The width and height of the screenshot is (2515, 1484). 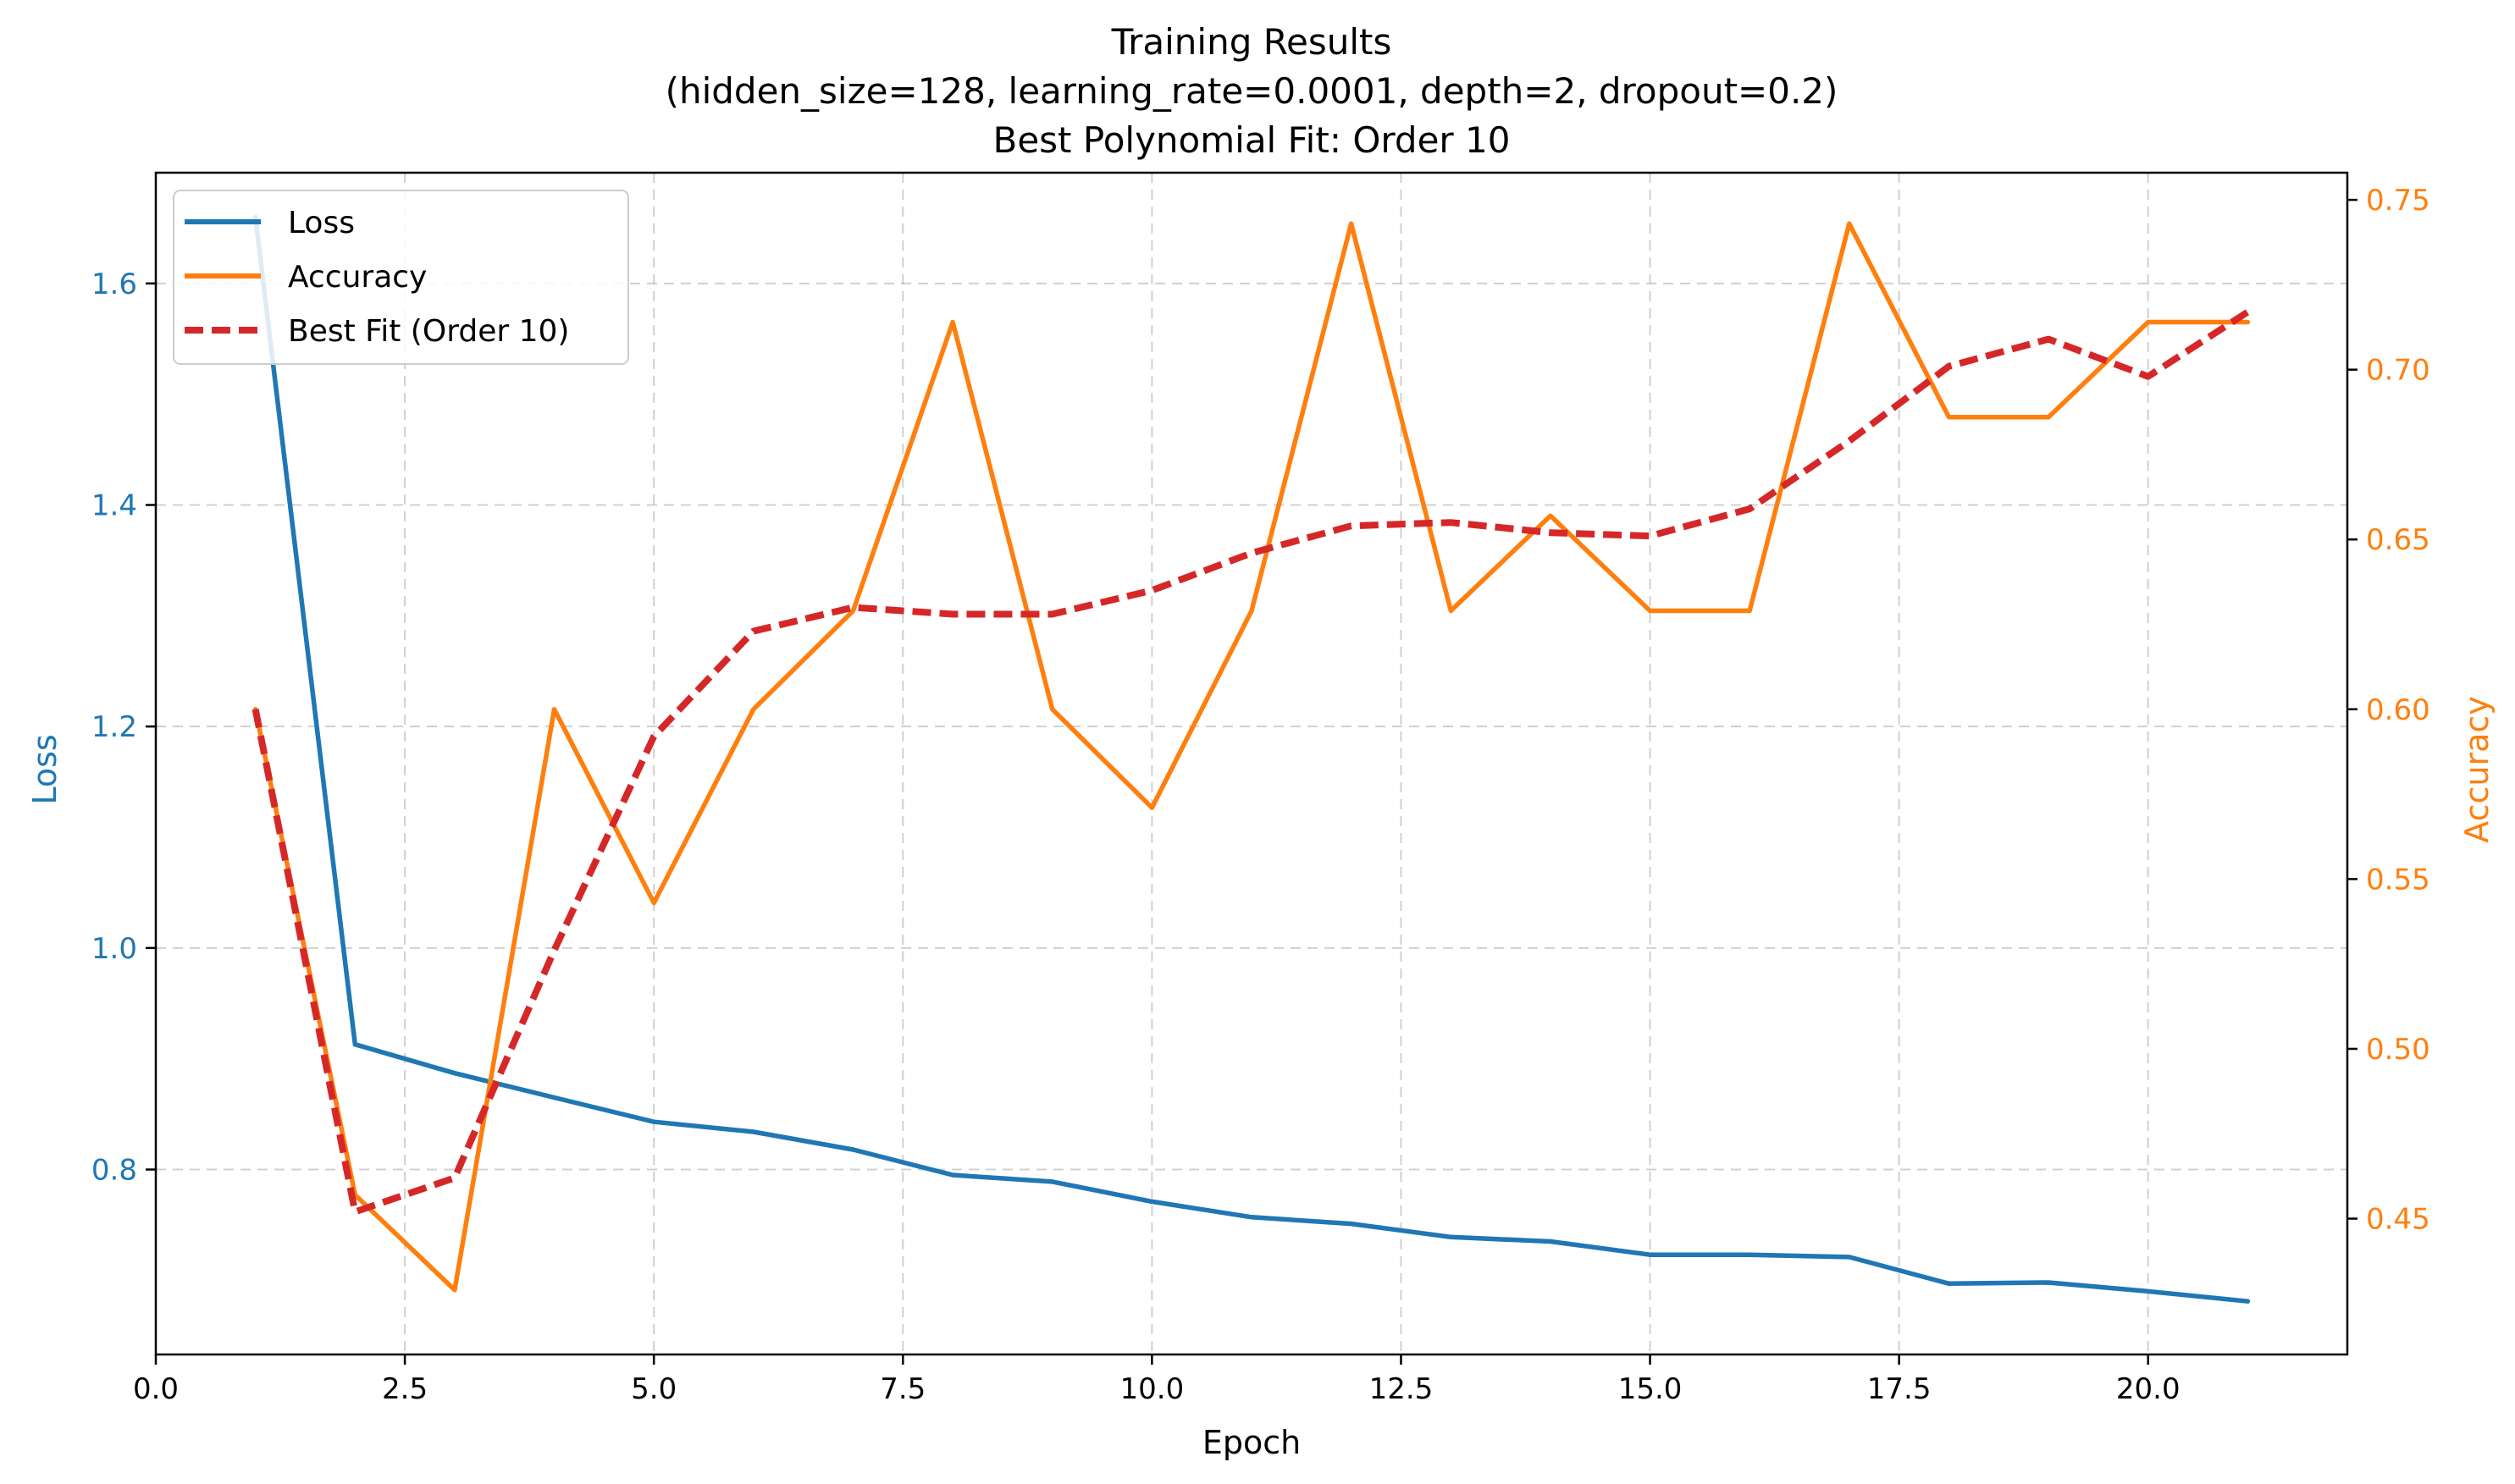 What do you see at coordinates (321, 223) in the screenshot?
I see `legend-label-loss: Loss` at bounding box center [321, 223].